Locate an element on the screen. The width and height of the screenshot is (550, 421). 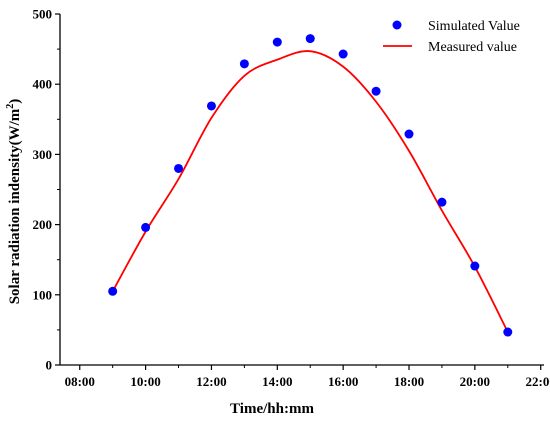
y-tick-label: 100 is located at coordinates (43, 294).